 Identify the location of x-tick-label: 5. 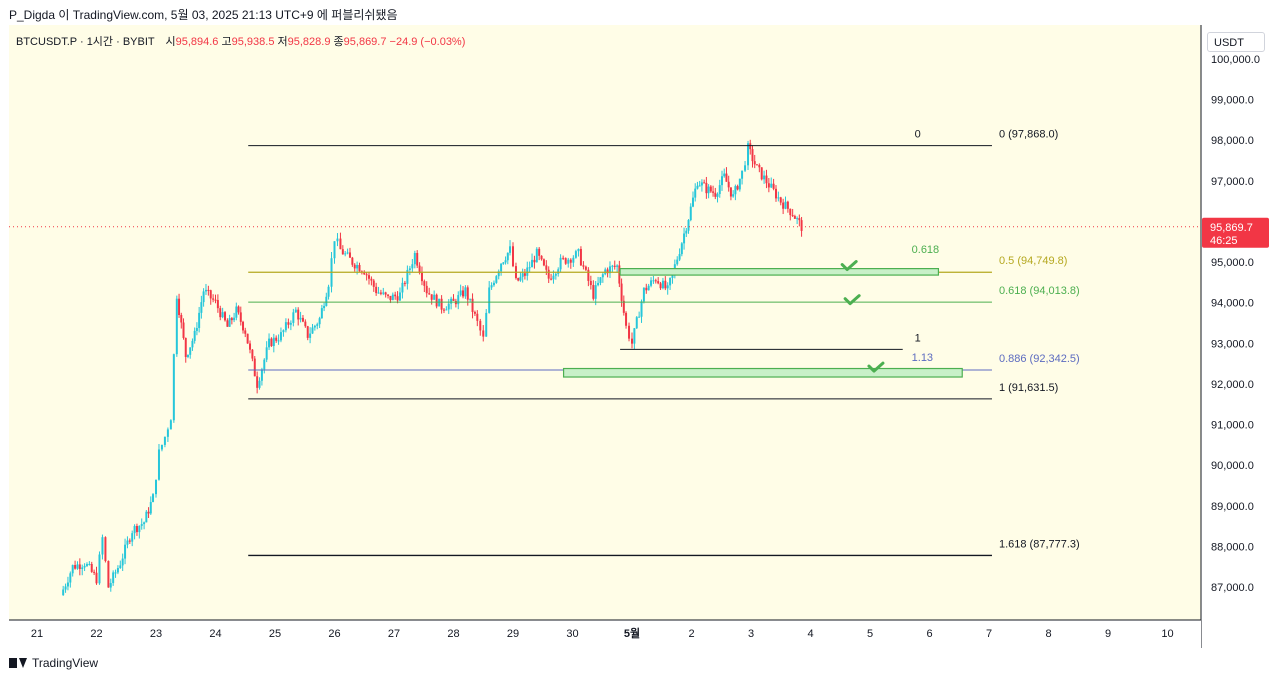
(870, 634).